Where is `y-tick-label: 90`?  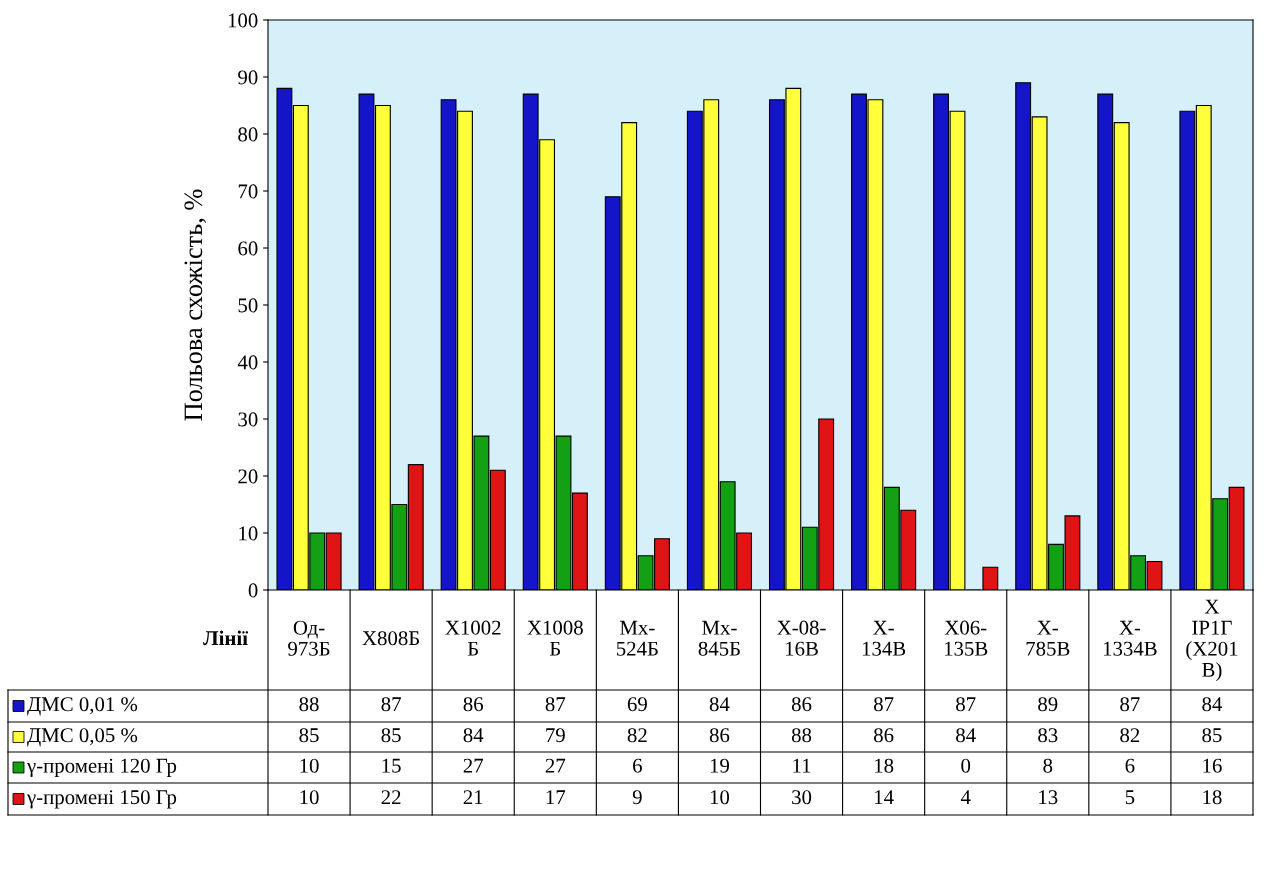 y-tick-label: 90 is located at coordinates (248, 77).